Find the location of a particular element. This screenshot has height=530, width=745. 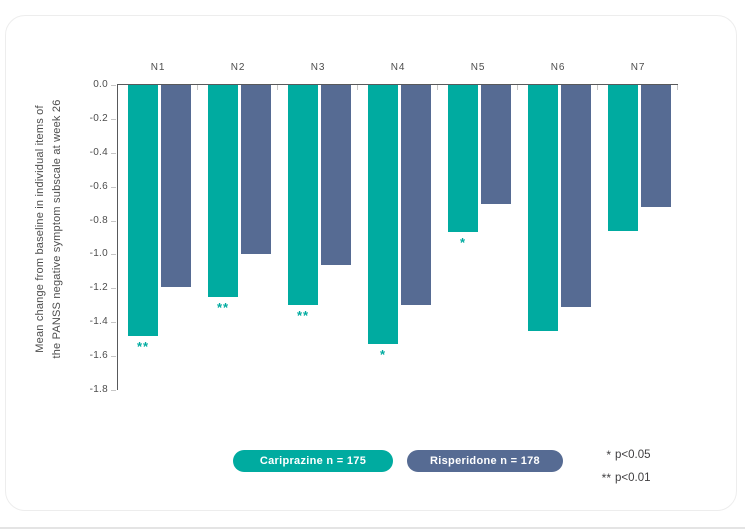

y-axis-line is located at coordinates (117, 236).